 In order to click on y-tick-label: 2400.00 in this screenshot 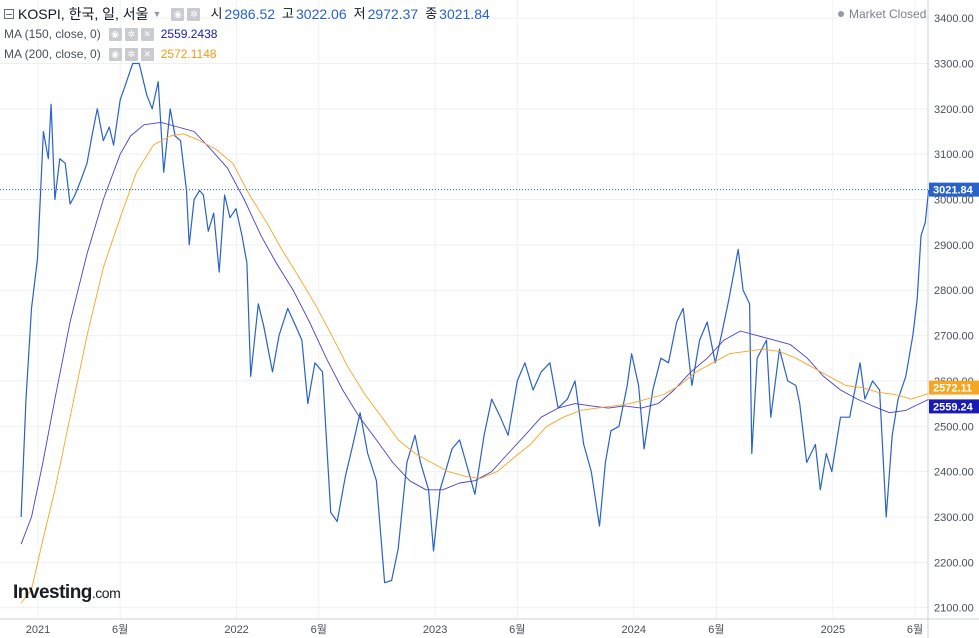, I will do `click(954, 473)`.